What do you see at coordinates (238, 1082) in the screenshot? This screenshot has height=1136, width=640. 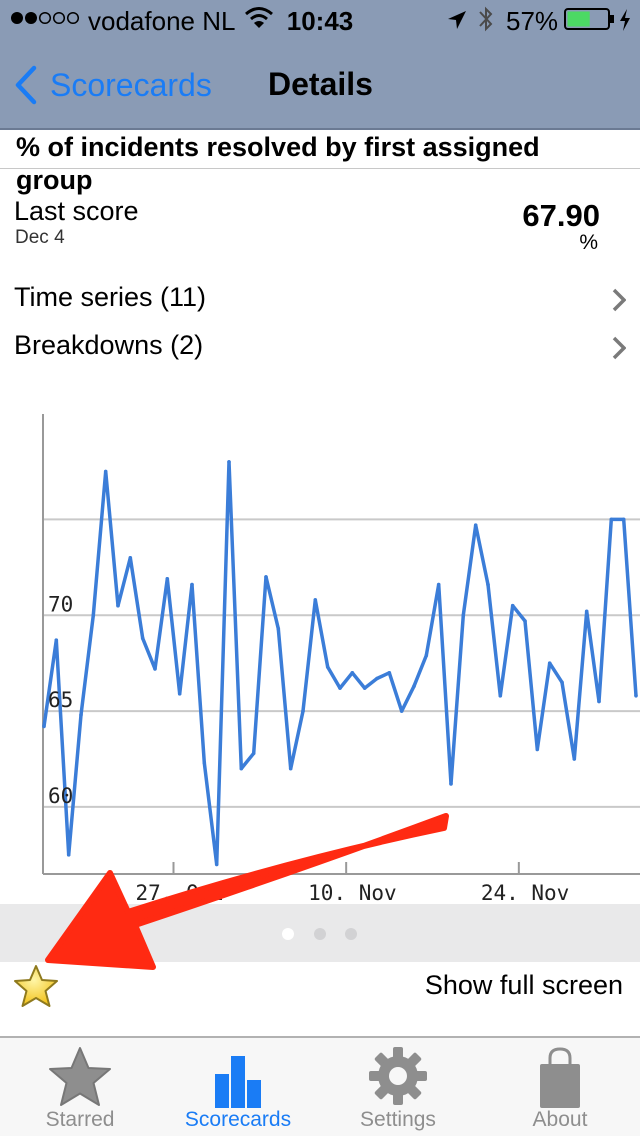 I see `bar-chart-icon` at bounding box center [238, 1082].